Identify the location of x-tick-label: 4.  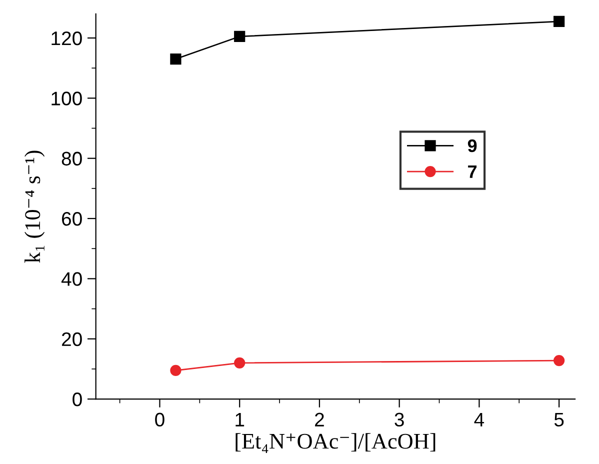
(479, 419).